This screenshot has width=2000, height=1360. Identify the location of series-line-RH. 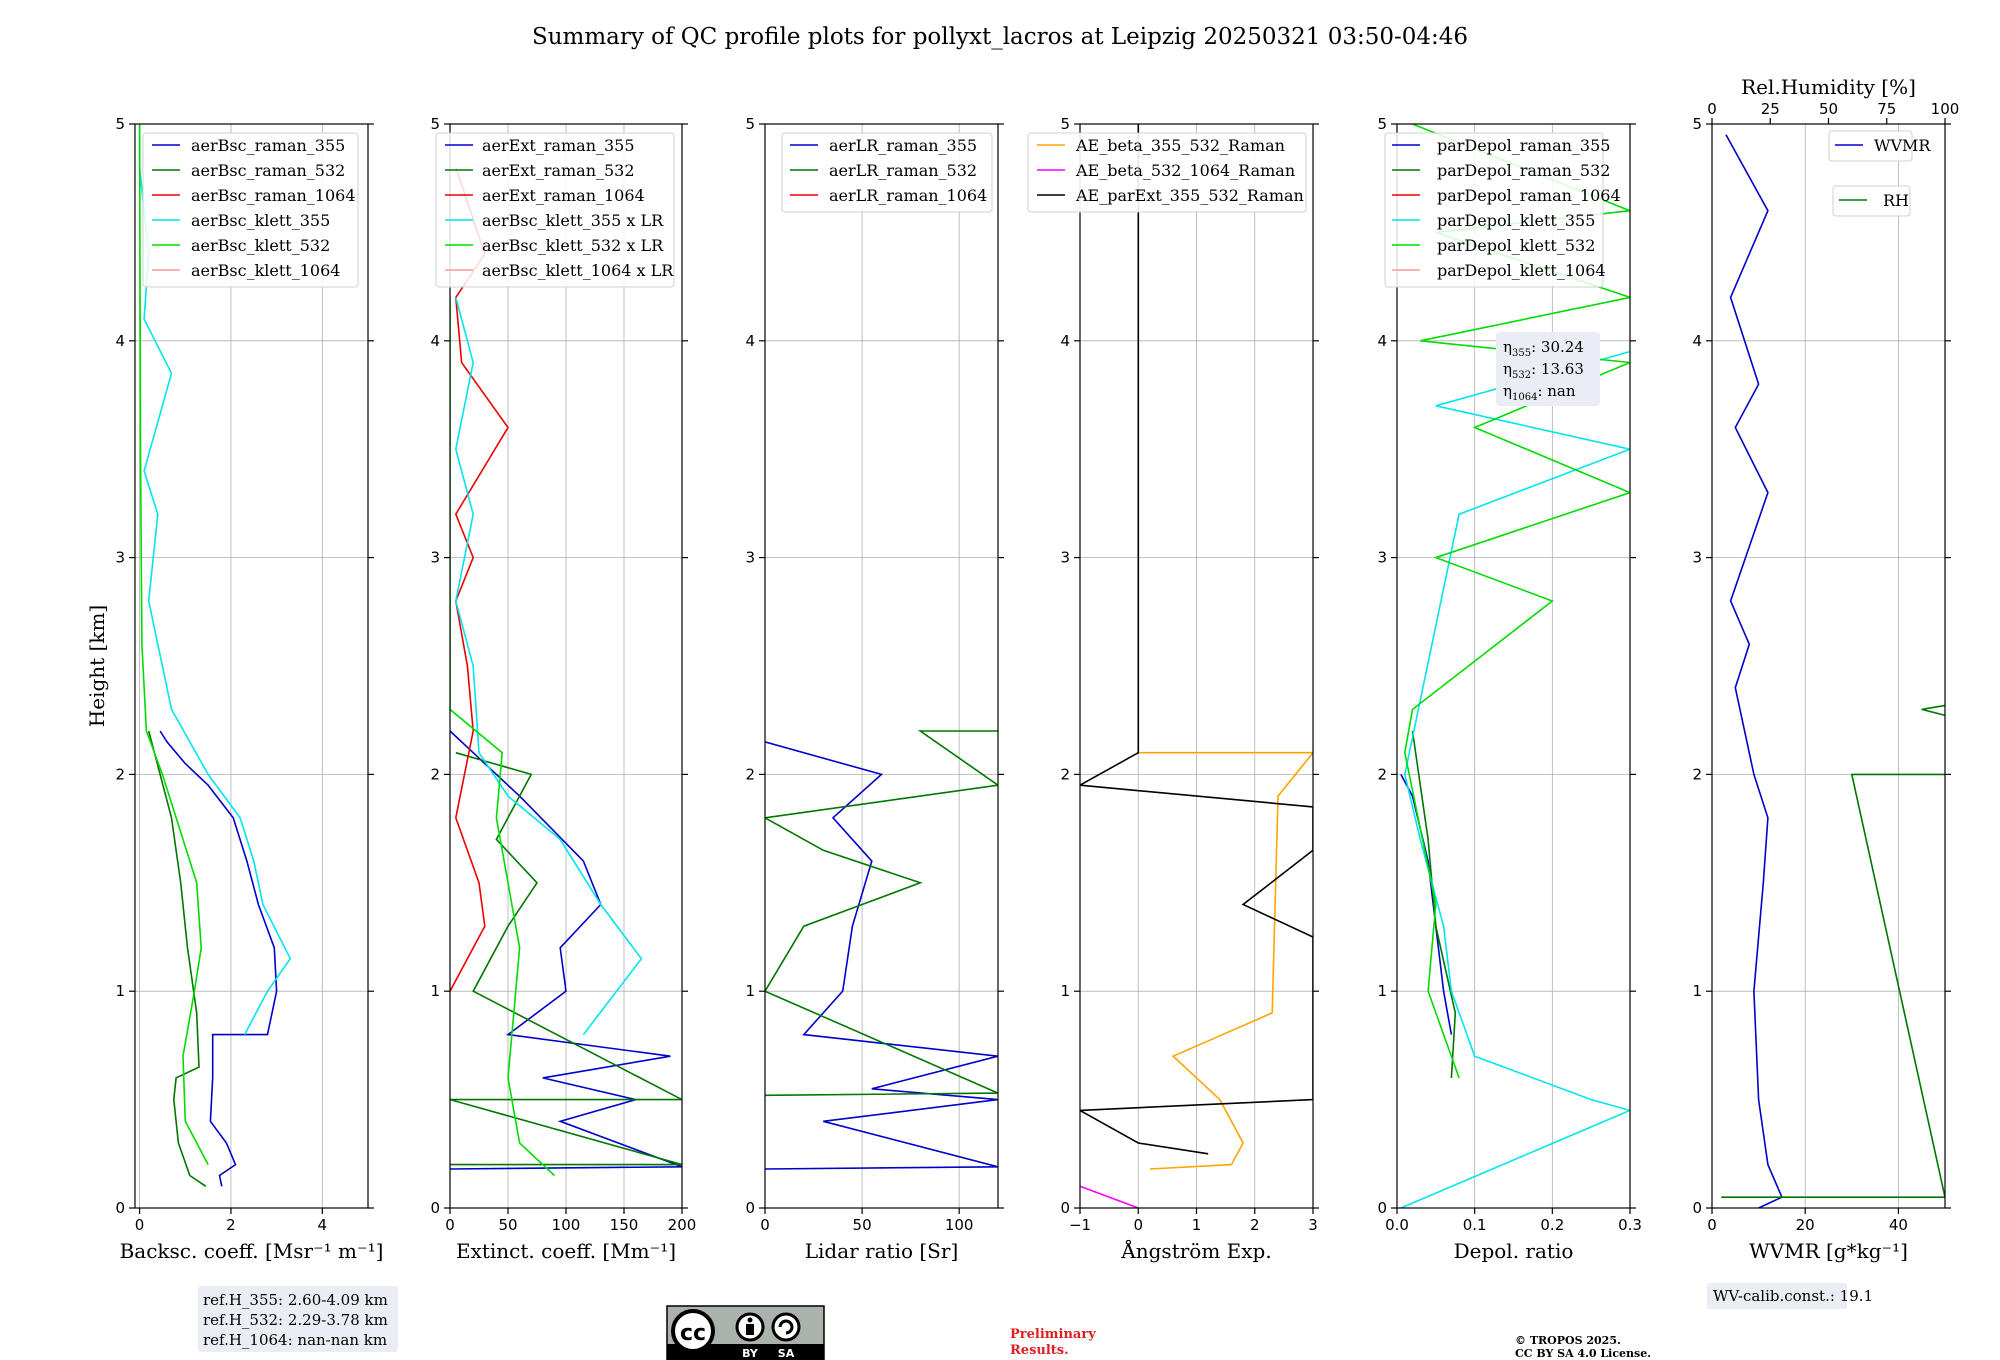
(1833, 951).